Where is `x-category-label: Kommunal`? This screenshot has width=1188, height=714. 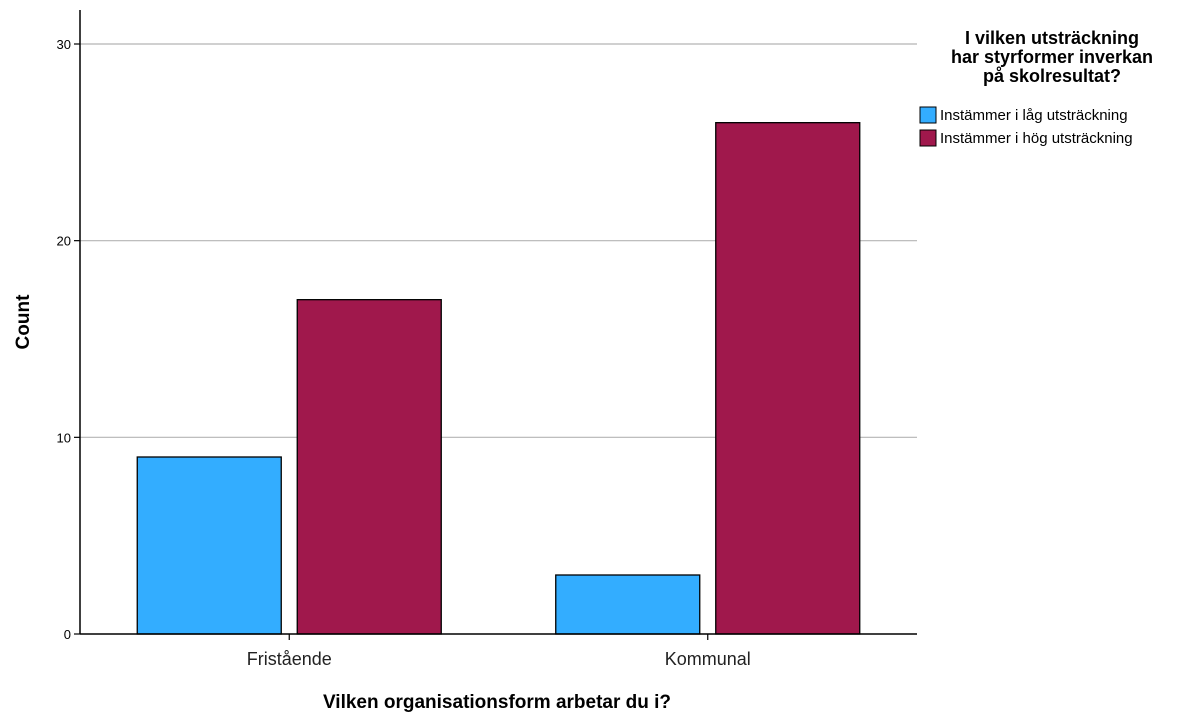 x-category-label: Kommunal is located at coordinates (708, 659).